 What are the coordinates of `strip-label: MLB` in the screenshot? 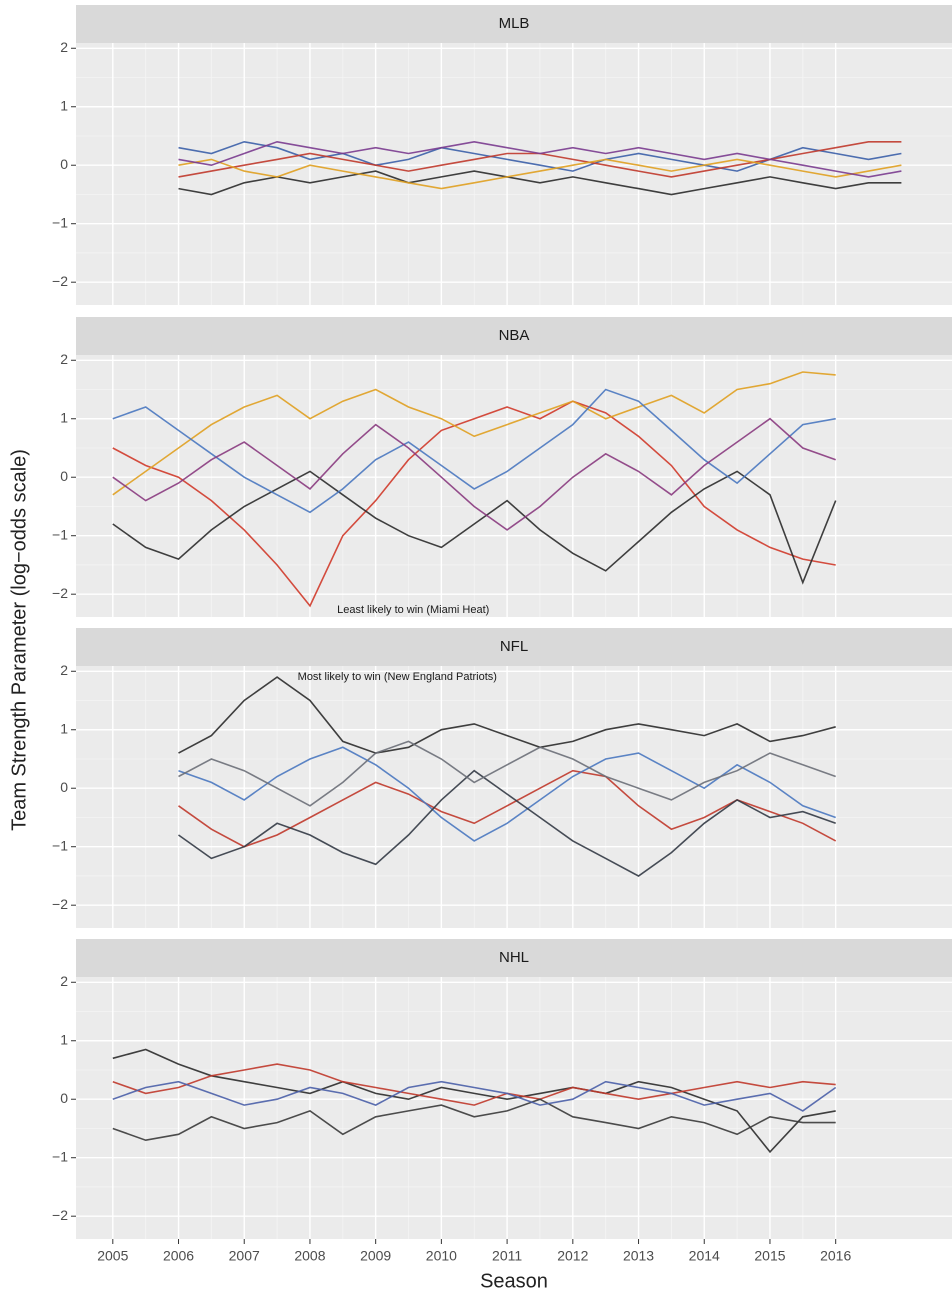 It's located at (514, 23).